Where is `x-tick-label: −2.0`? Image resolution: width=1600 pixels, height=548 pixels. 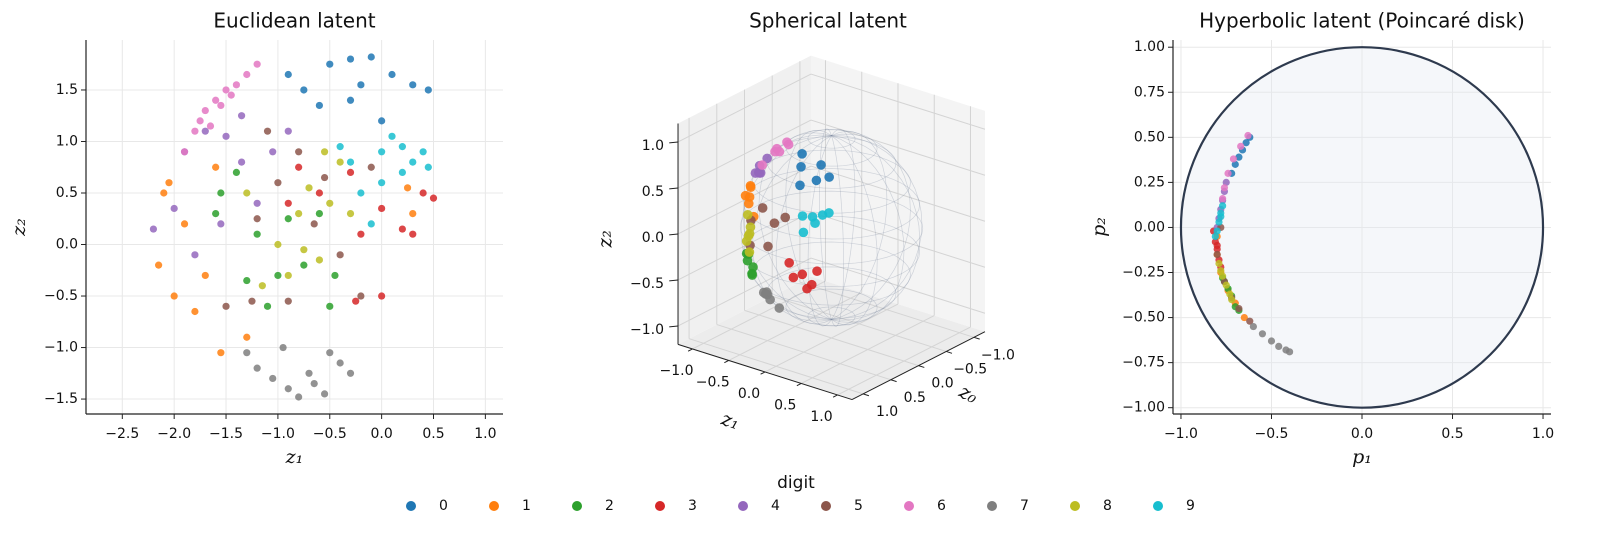 x-tick-label: −2.0 is located at coordinates (174, 434).